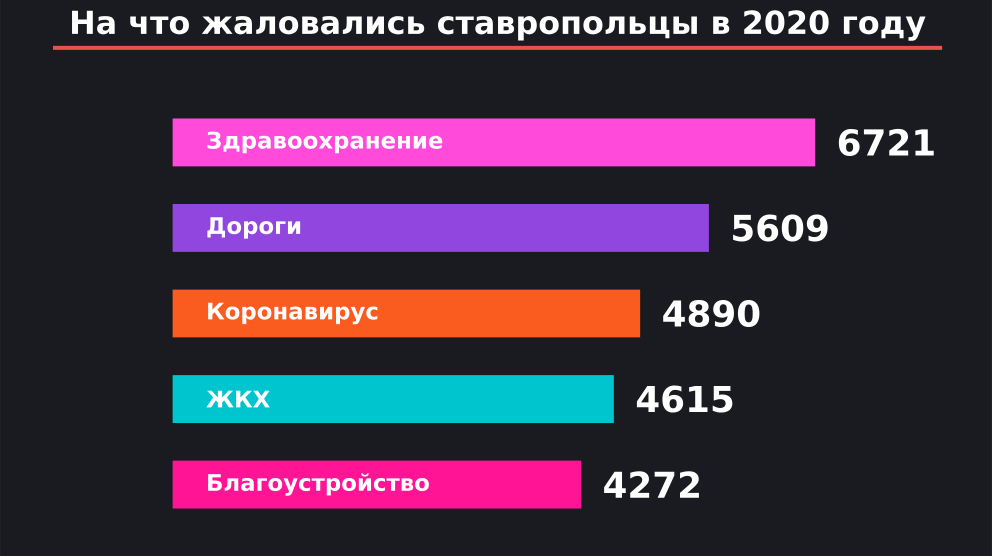  I want to click on data-label: 4890, so click(711, 313).